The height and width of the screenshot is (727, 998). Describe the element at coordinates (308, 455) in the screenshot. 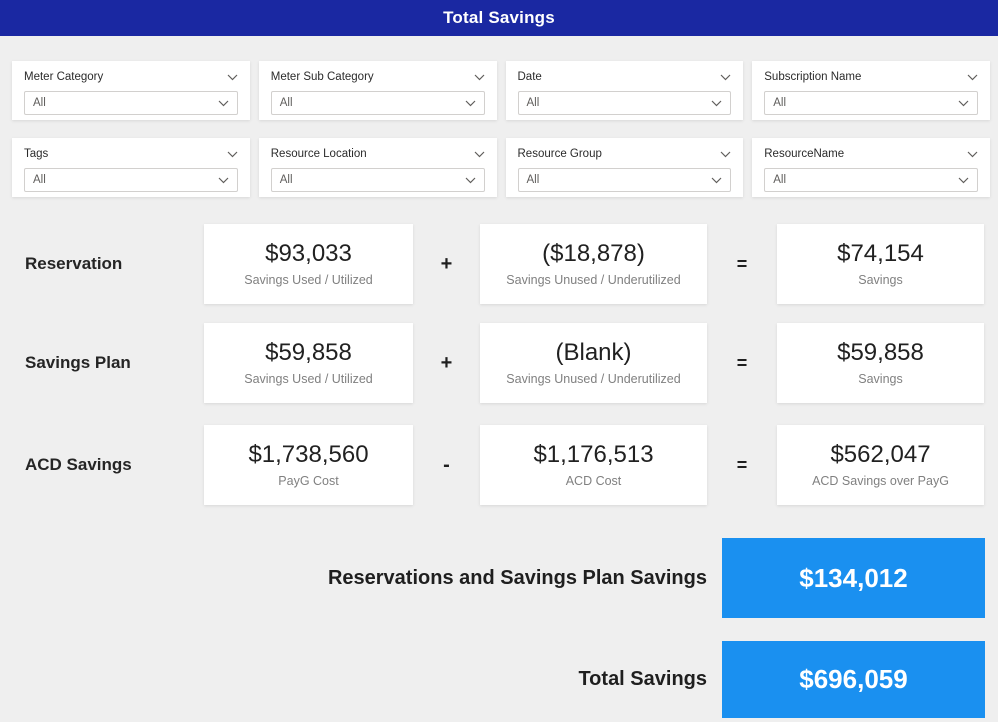

I see `kpi-value: $1,738,560` at that location.